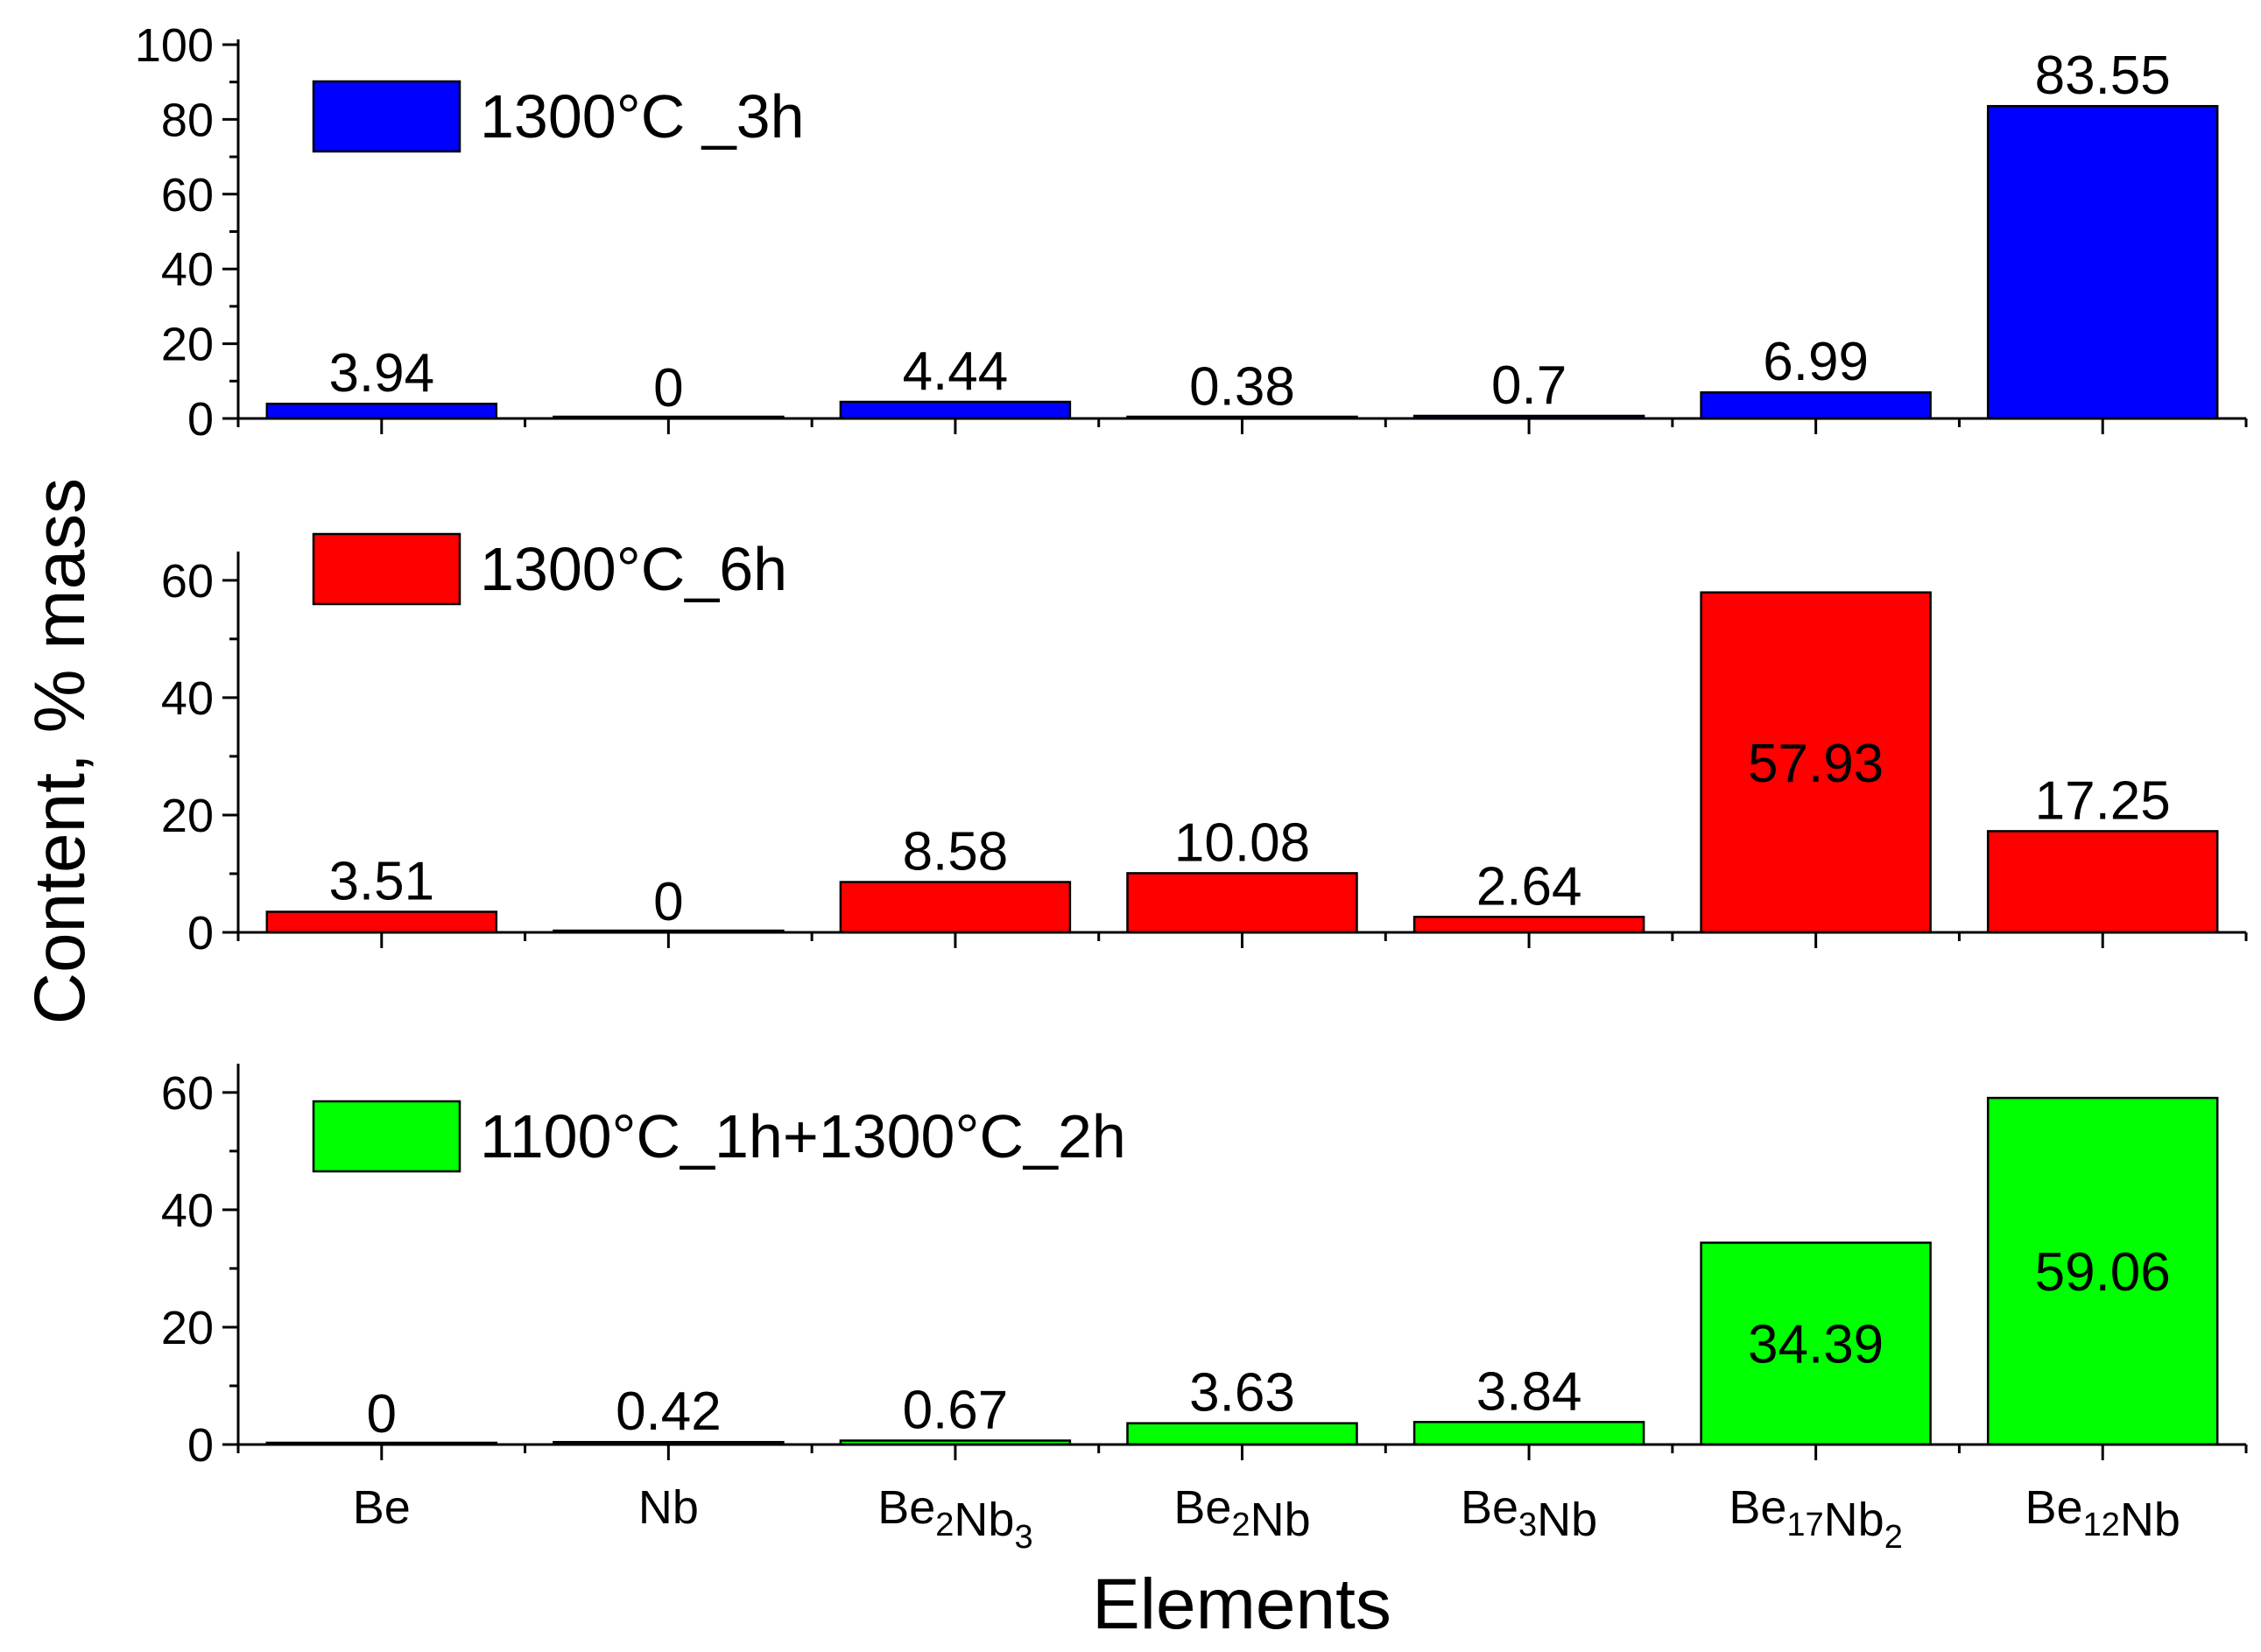 This screenshot has width=2261, height=1652. I want to click on data-label: 3.63, so click(1242, 1393).